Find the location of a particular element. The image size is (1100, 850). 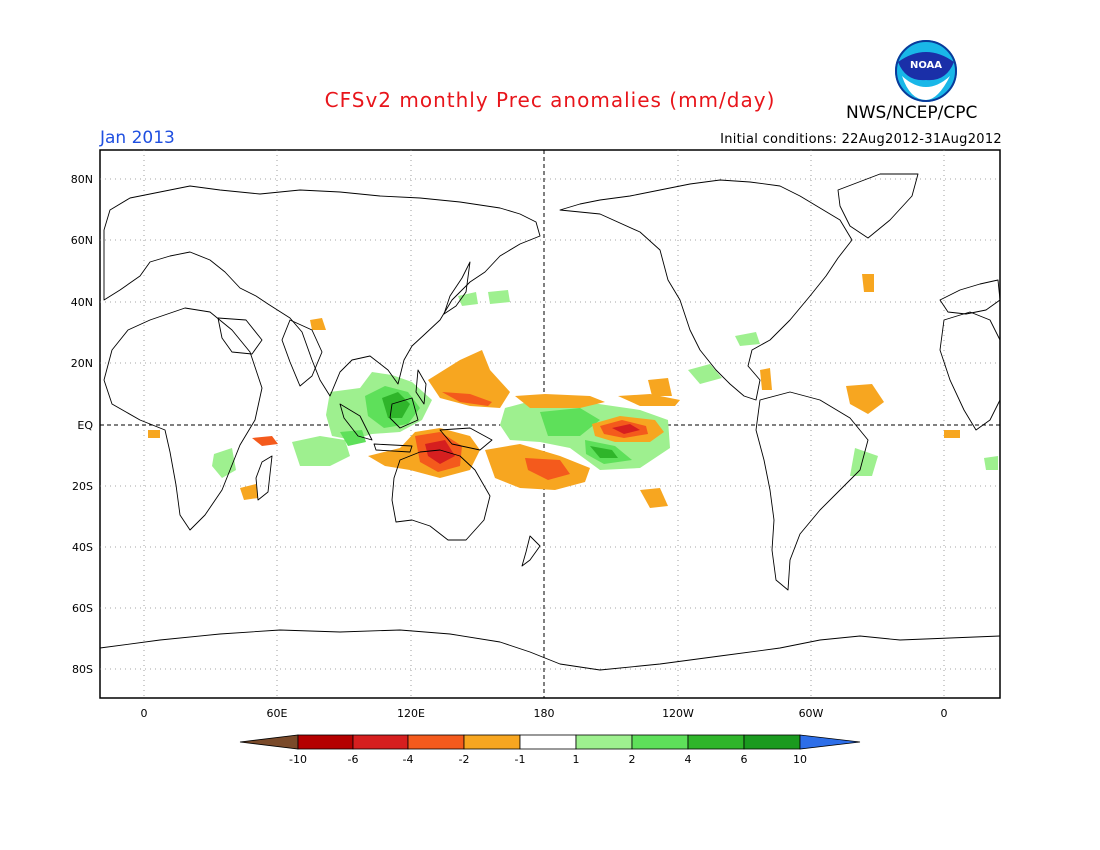

legend-tick-minus1: -1 is located at coordinates (520, 759).